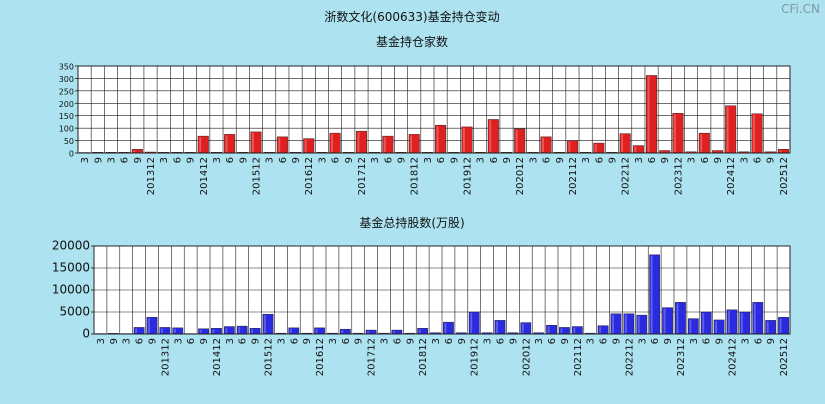 This screenshot has height=404, width=825. Describe the element at coordinates (520, 176) in the screenshot. I see `top-xtick-label: 202012` at that location.